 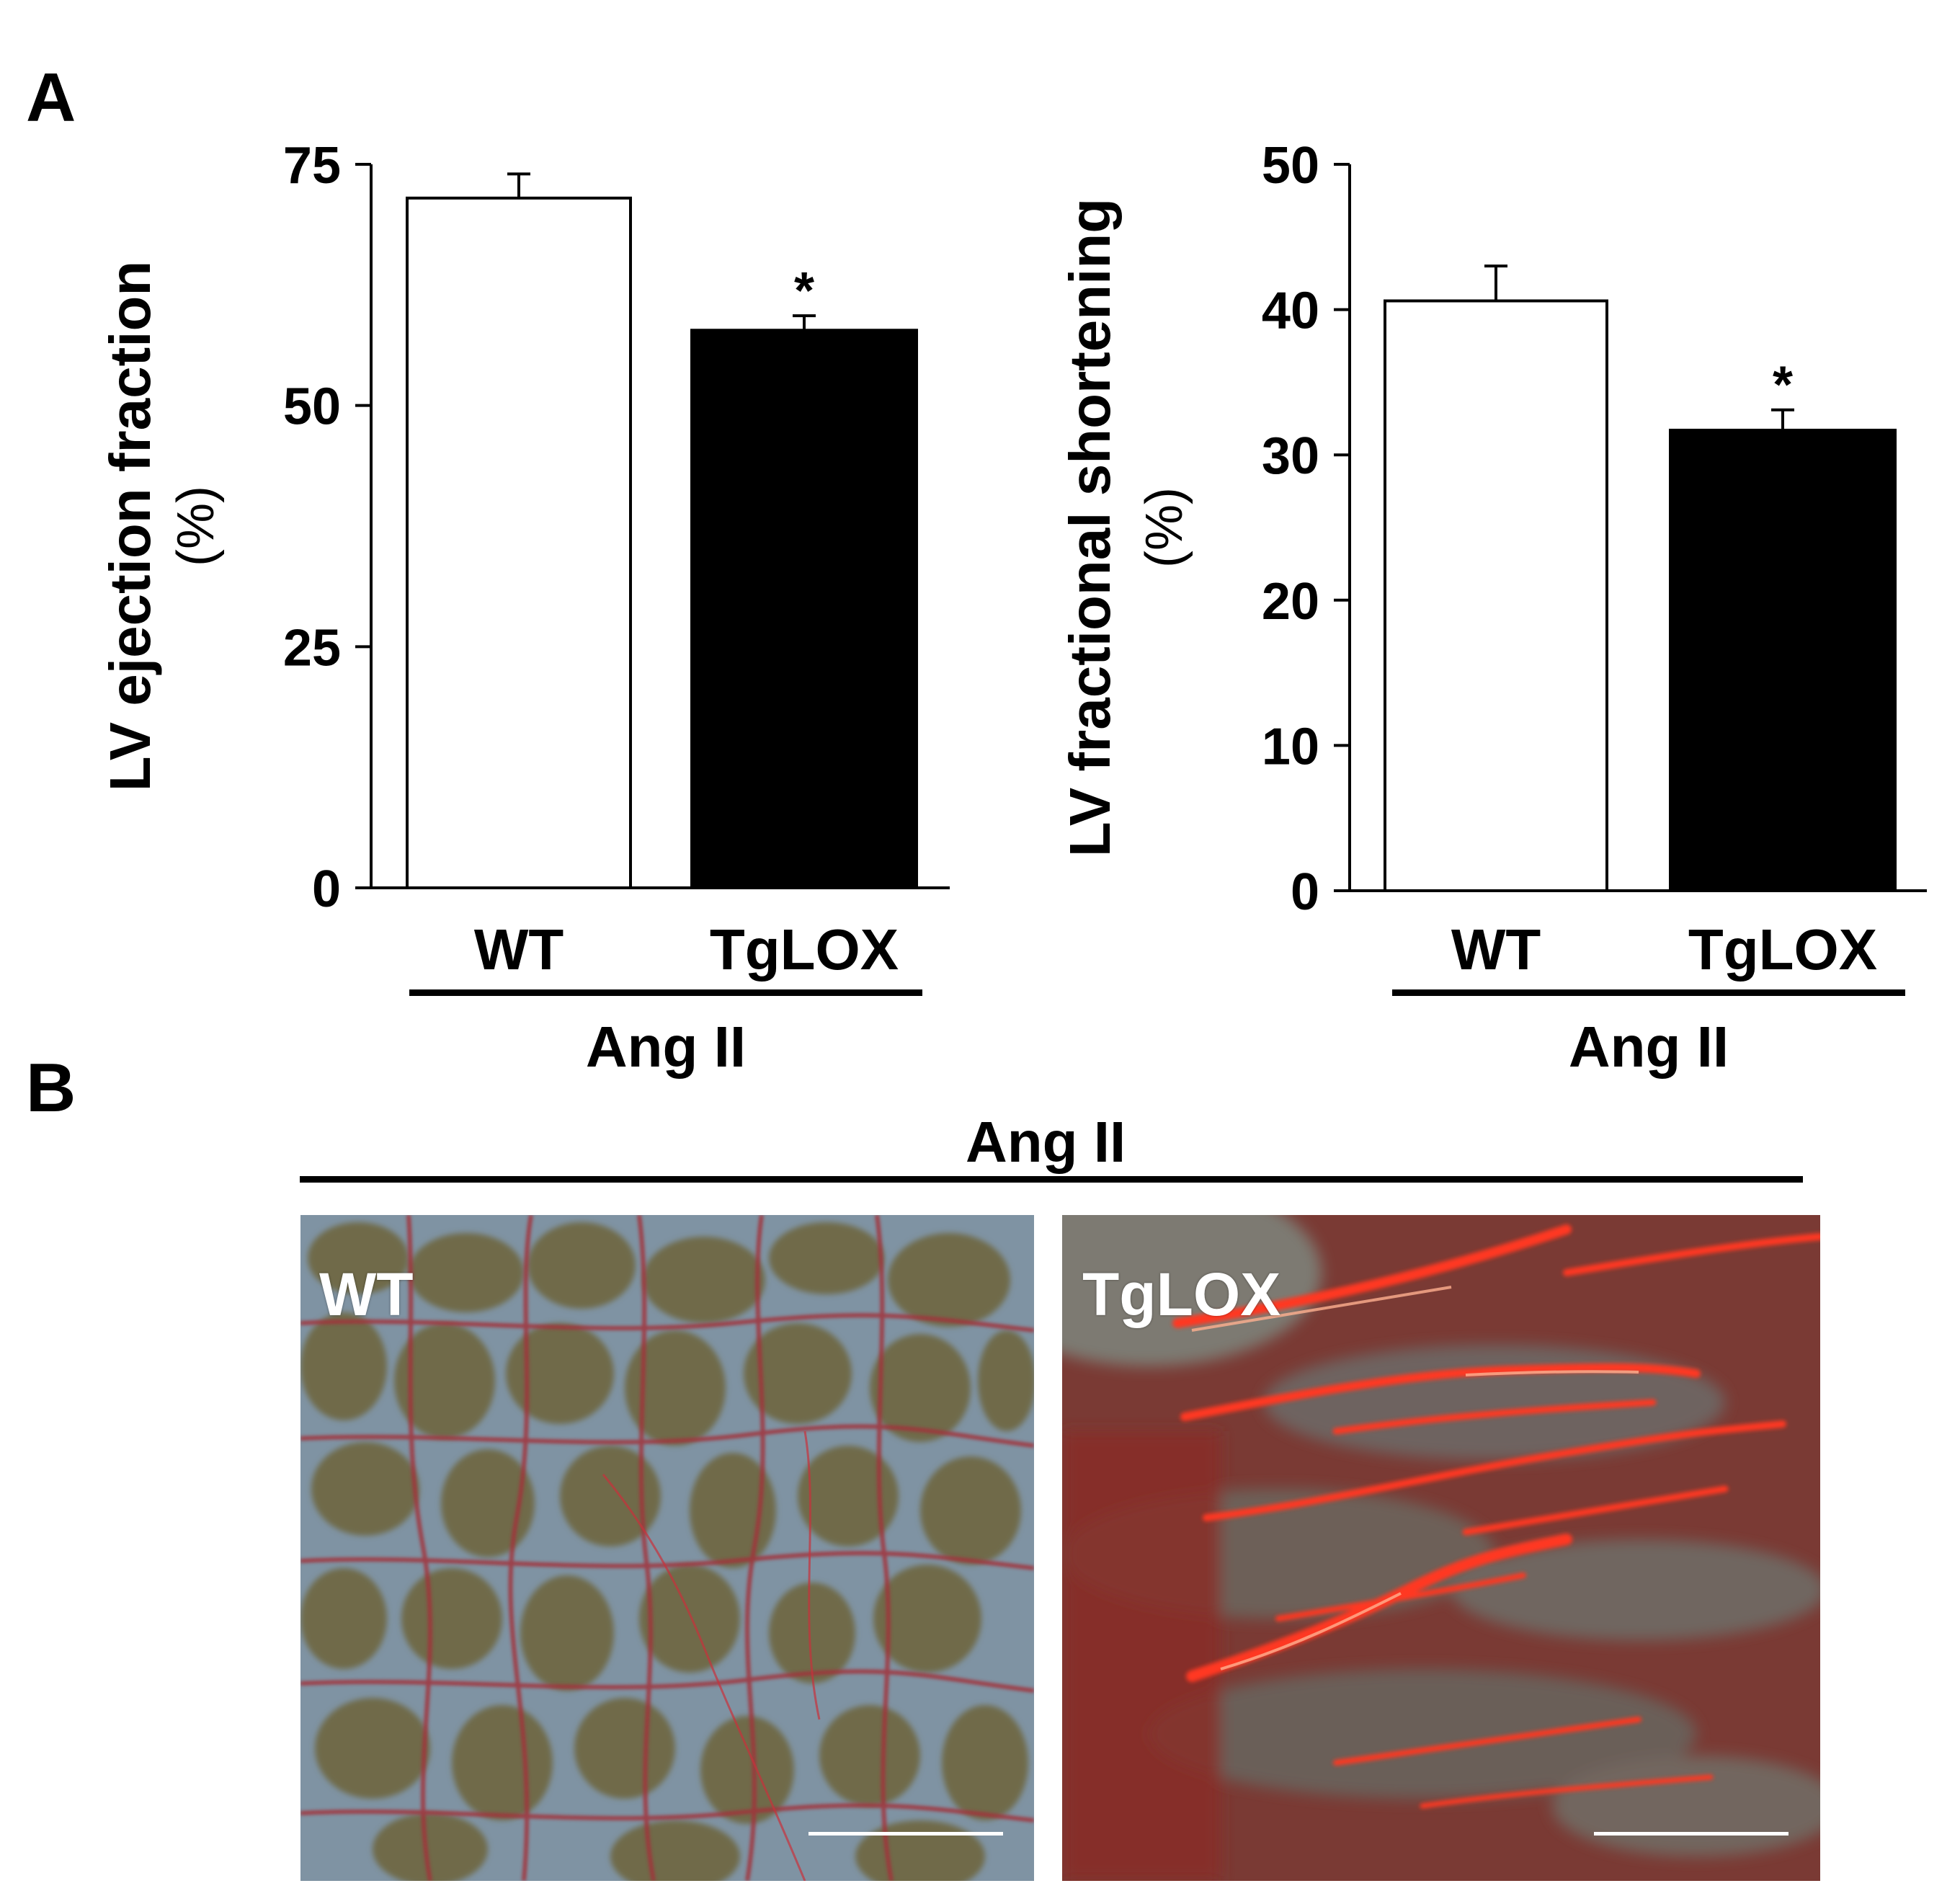 I want to click on micrograph-wt-label: WT, so click(x=366, y=1294).